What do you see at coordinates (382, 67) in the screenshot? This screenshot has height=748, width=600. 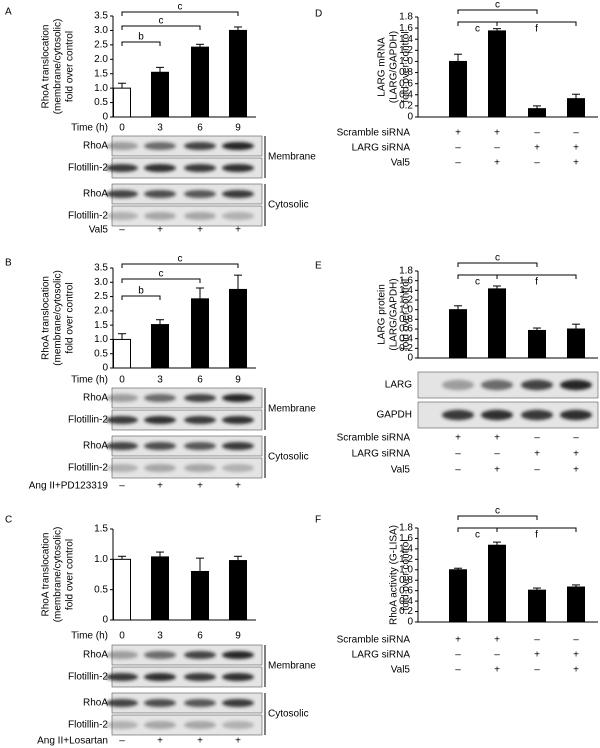 I see `y-axis-label: LARG mRNA` at bounding box center [382, 67].